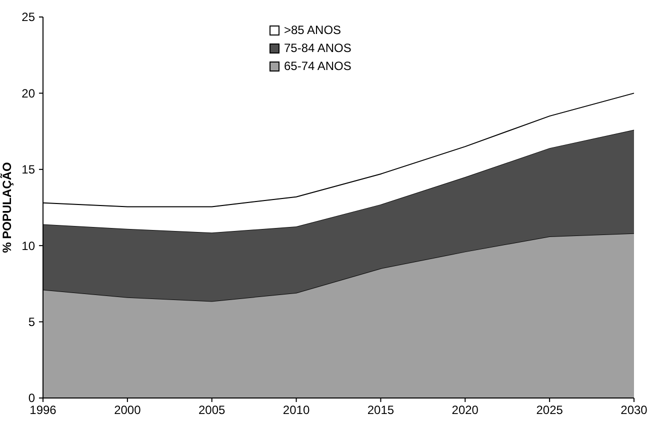 Image resolution: width=651 pixels, height=422 pixels. I want to click on y-tick-label: 10, so click(29, 245).